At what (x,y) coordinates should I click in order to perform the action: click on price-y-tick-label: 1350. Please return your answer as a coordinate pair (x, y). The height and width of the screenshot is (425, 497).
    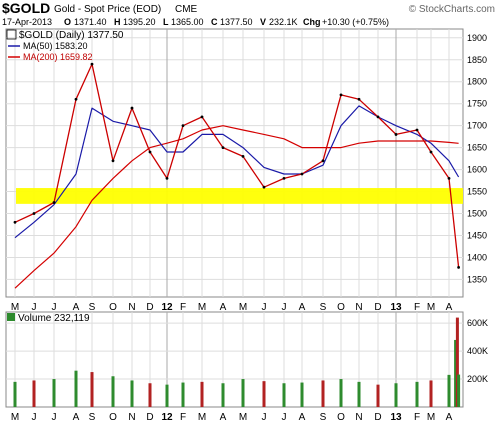
    Looking at the image, I should click on (477, 279).